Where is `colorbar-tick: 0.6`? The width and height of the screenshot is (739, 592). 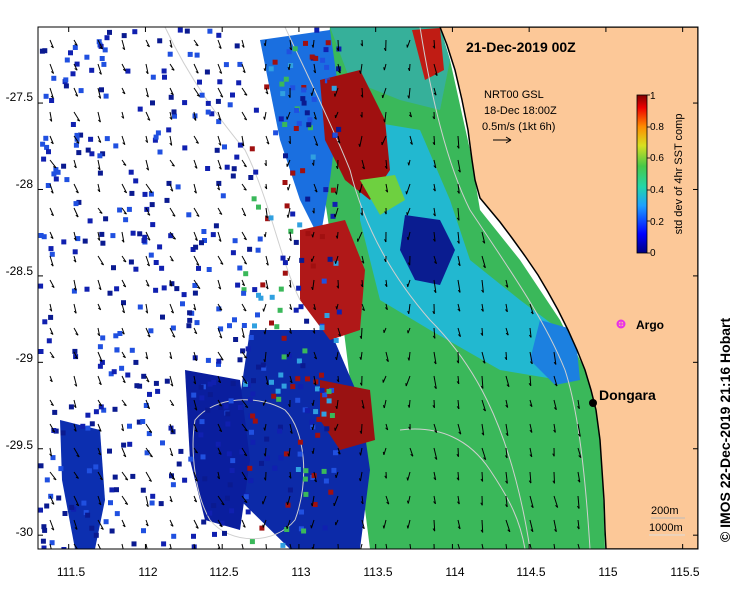 colorbar-tick: 0.6 is located at coordinates (657, 158).